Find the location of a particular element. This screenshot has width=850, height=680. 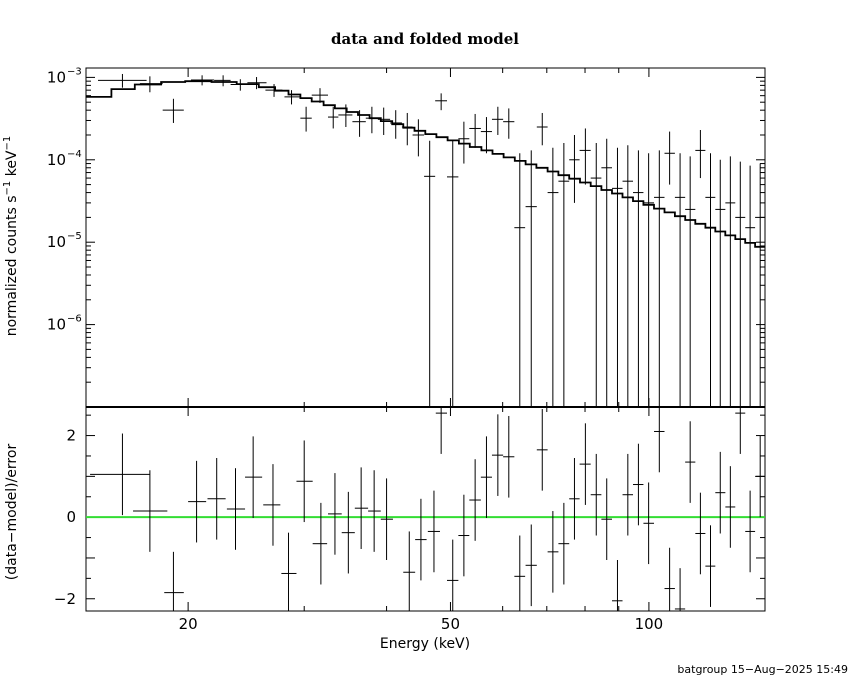

footer-timestamp: batgroup 15−Aug−2025 15:49 is located at coordinates (762, 669).